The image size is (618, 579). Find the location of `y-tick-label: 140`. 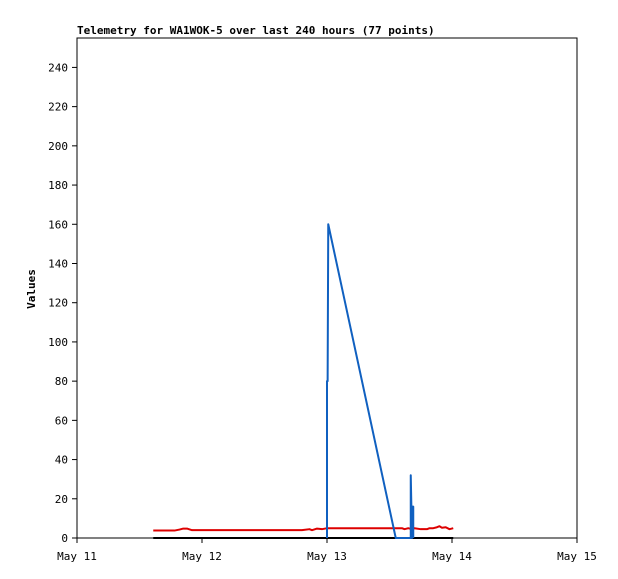

y-tick-label: 140 is located at coordinates (58, 263).